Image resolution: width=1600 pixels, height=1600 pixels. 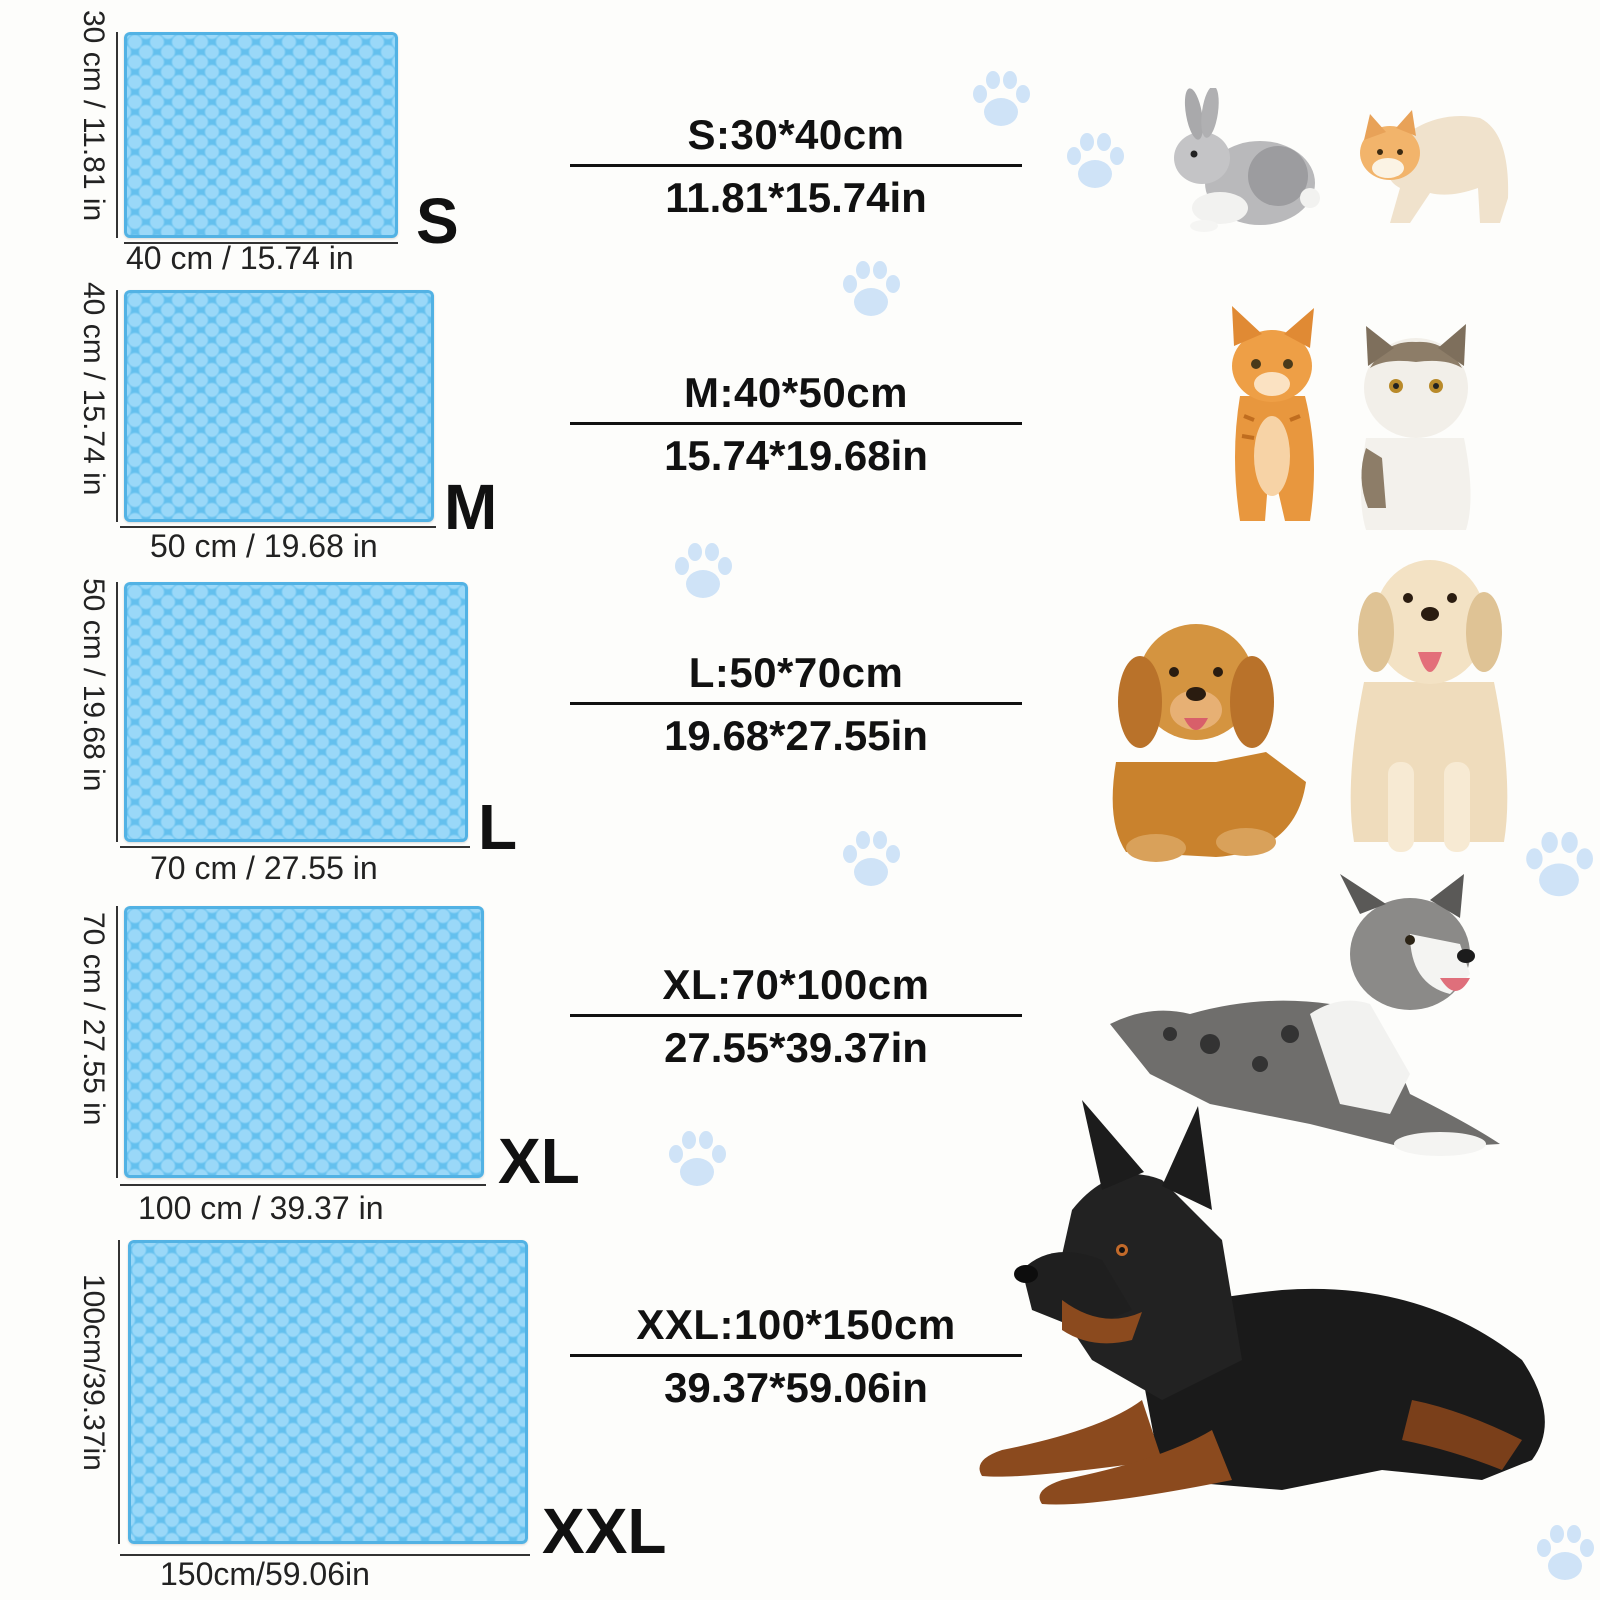 What do you see at coordinates (264, 868) in the screenshot?
I see `width-label-l: 70 cm / 27.55 in` at bounding box center [264, 868].